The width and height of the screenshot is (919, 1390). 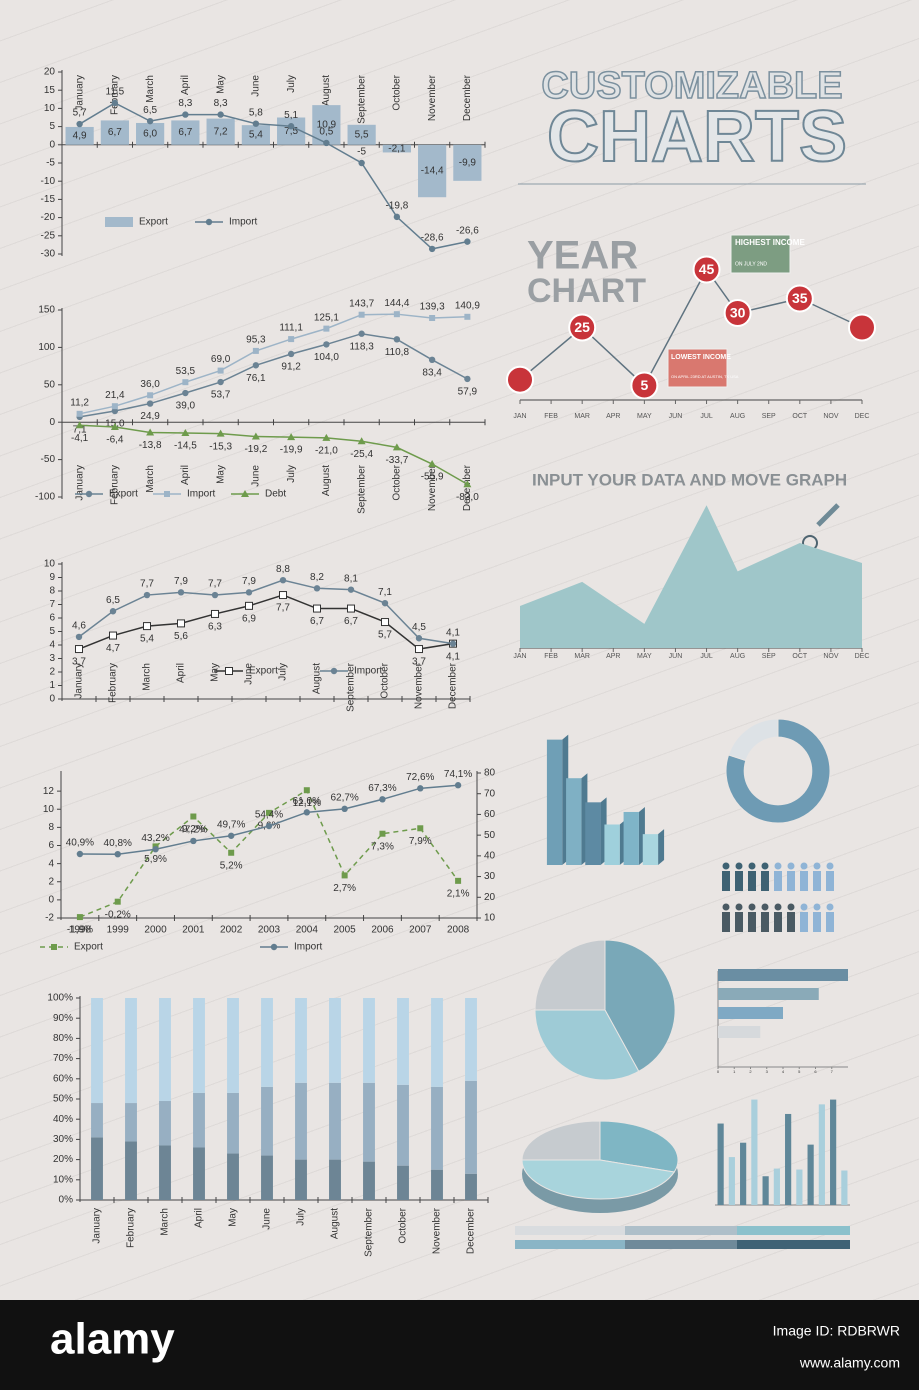 I want to click on x-tick-label: December, so click(x=471, y=1230).